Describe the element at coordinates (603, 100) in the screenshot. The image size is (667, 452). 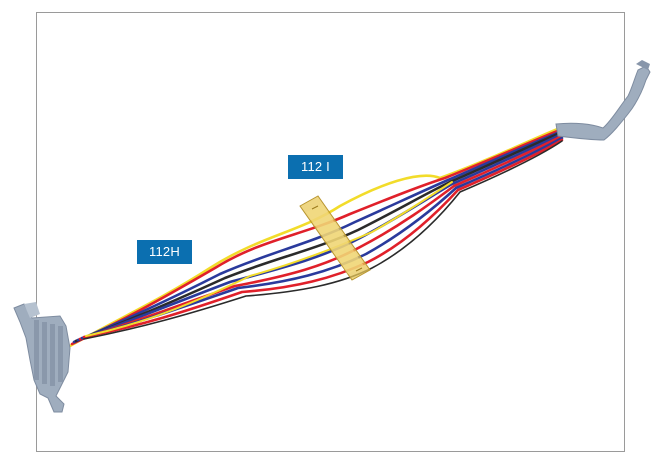
I see `single-pin-connector` at that location.